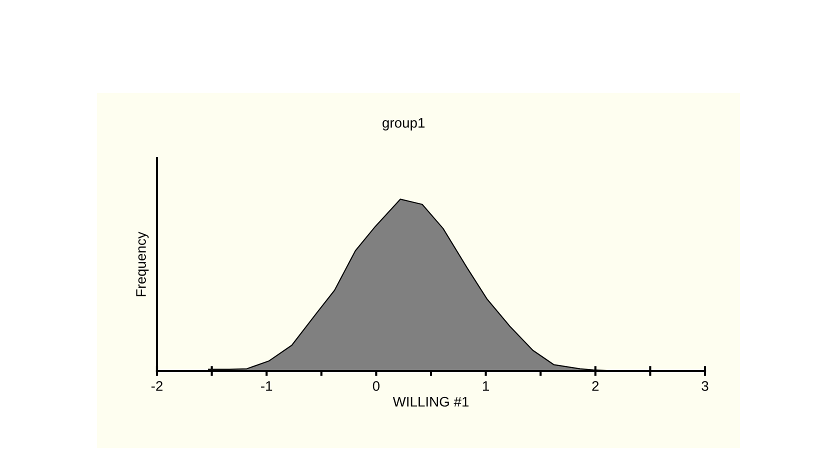  Describe the element at coordinates (705, 386) in the screenshot. I see `x-tick-label: 3` at that location.